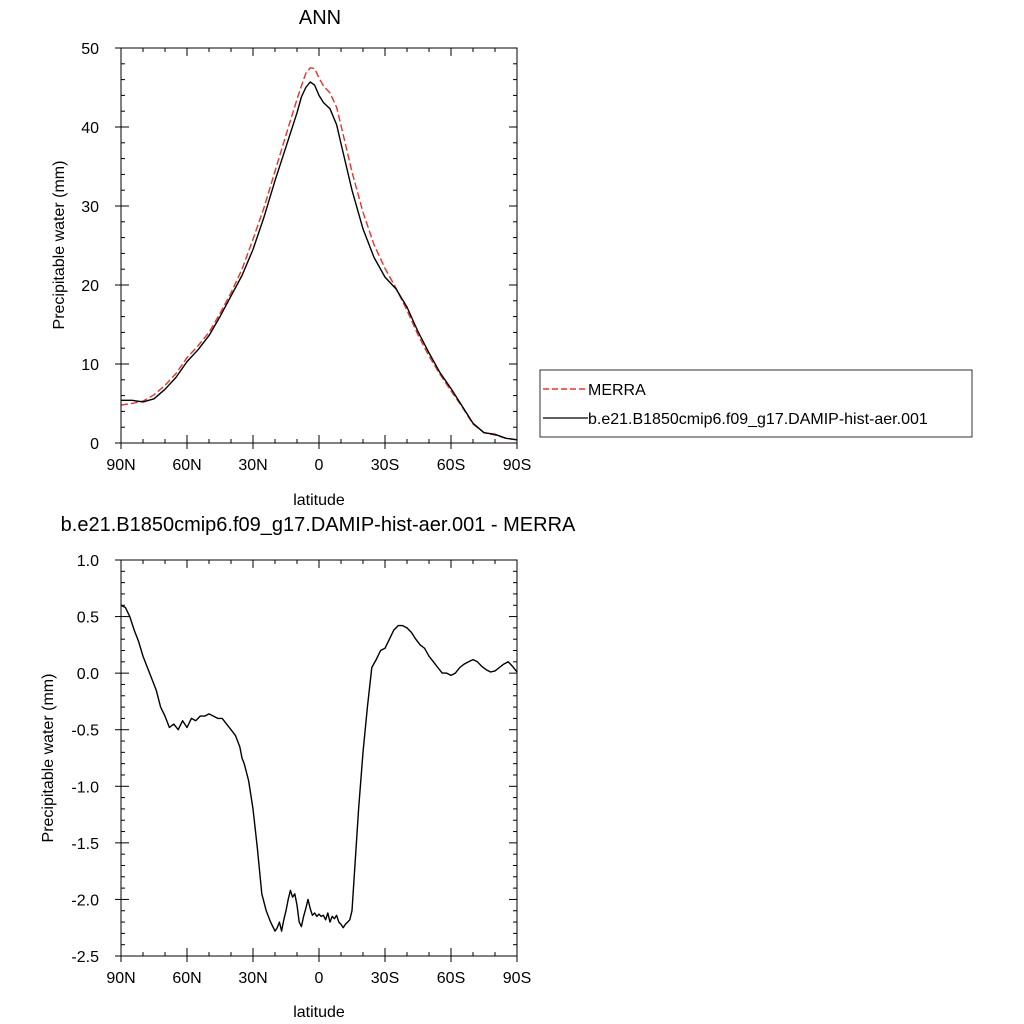  I want to click on y-tick-label: -1.5, so click(85, 844).